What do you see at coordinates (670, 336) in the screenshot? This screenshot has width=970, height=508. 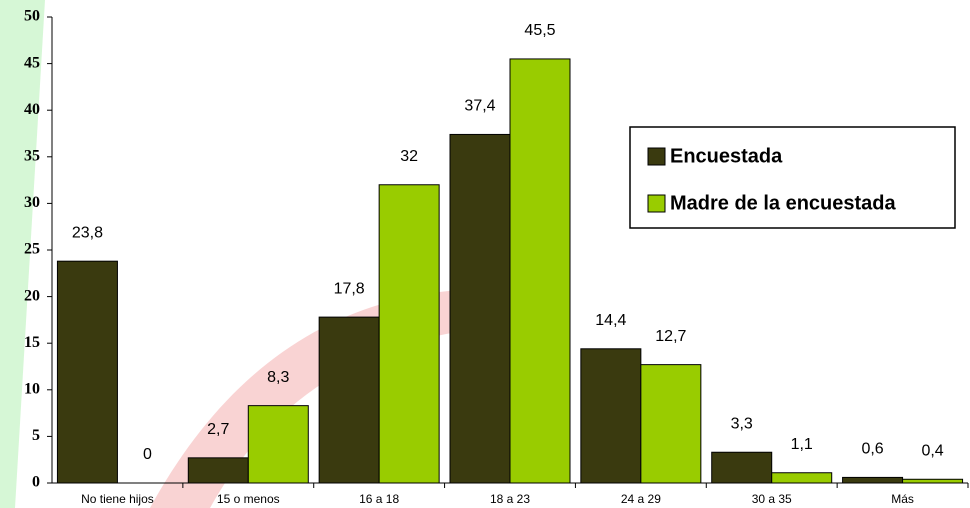 I see `value-label: 12,7` at bounding box center [670, 336].